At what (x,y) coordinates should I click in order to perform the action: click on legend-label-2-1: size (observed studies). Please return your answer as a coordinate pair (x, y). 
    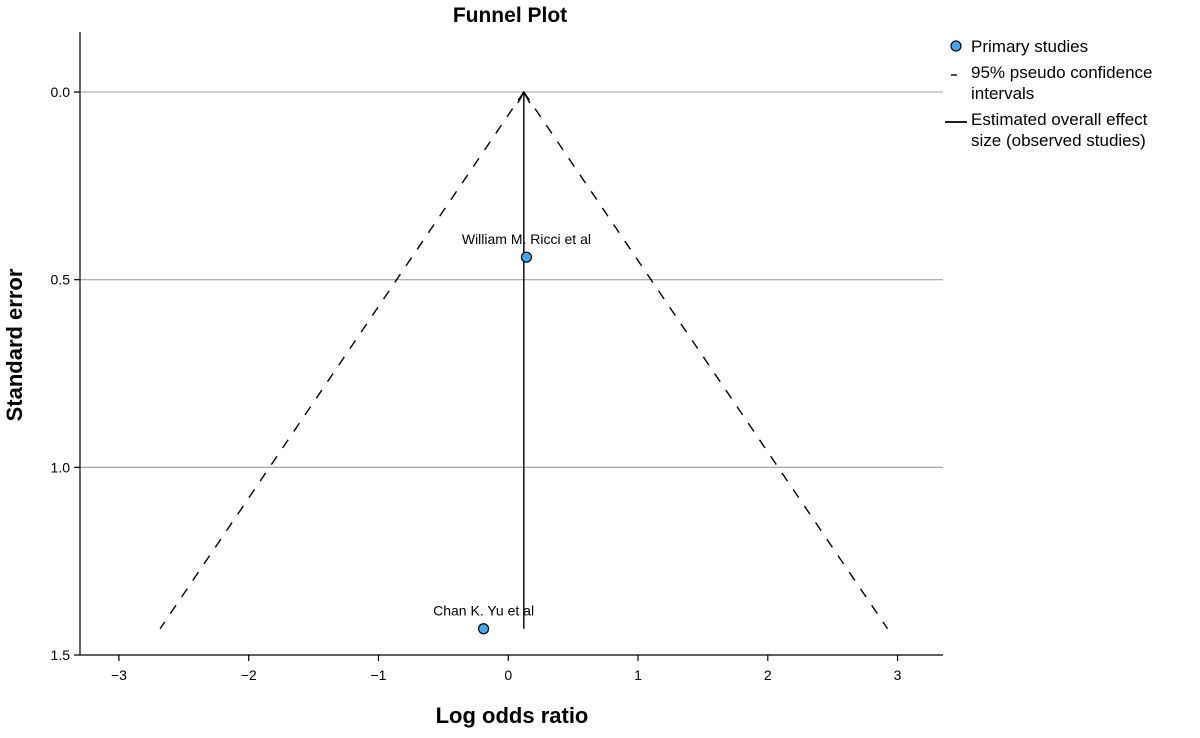
    Looking at the image, I should click on (1058, 140).